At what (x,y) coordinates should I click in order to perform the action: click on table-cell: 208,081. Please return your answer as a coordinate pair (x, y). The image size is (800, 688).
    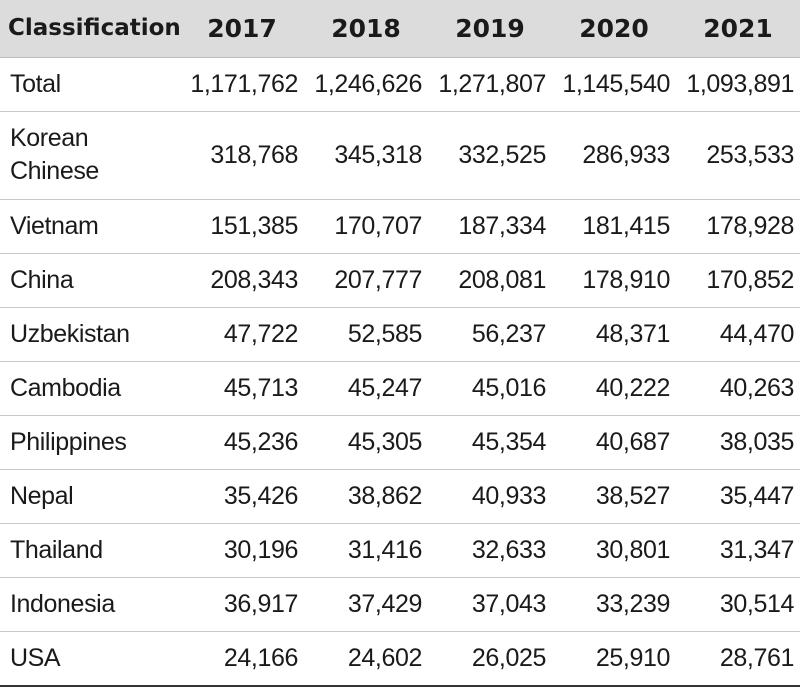
    Looking at the image, I should click on (490, 280).